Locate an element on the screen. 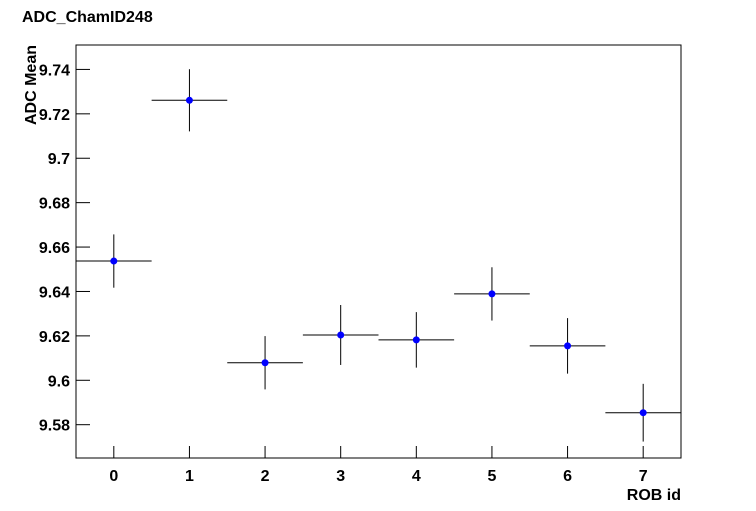 The height and width of the screenshot is (511, 756). y-tick-label: 9.62 is located at coordinates (54, 337).